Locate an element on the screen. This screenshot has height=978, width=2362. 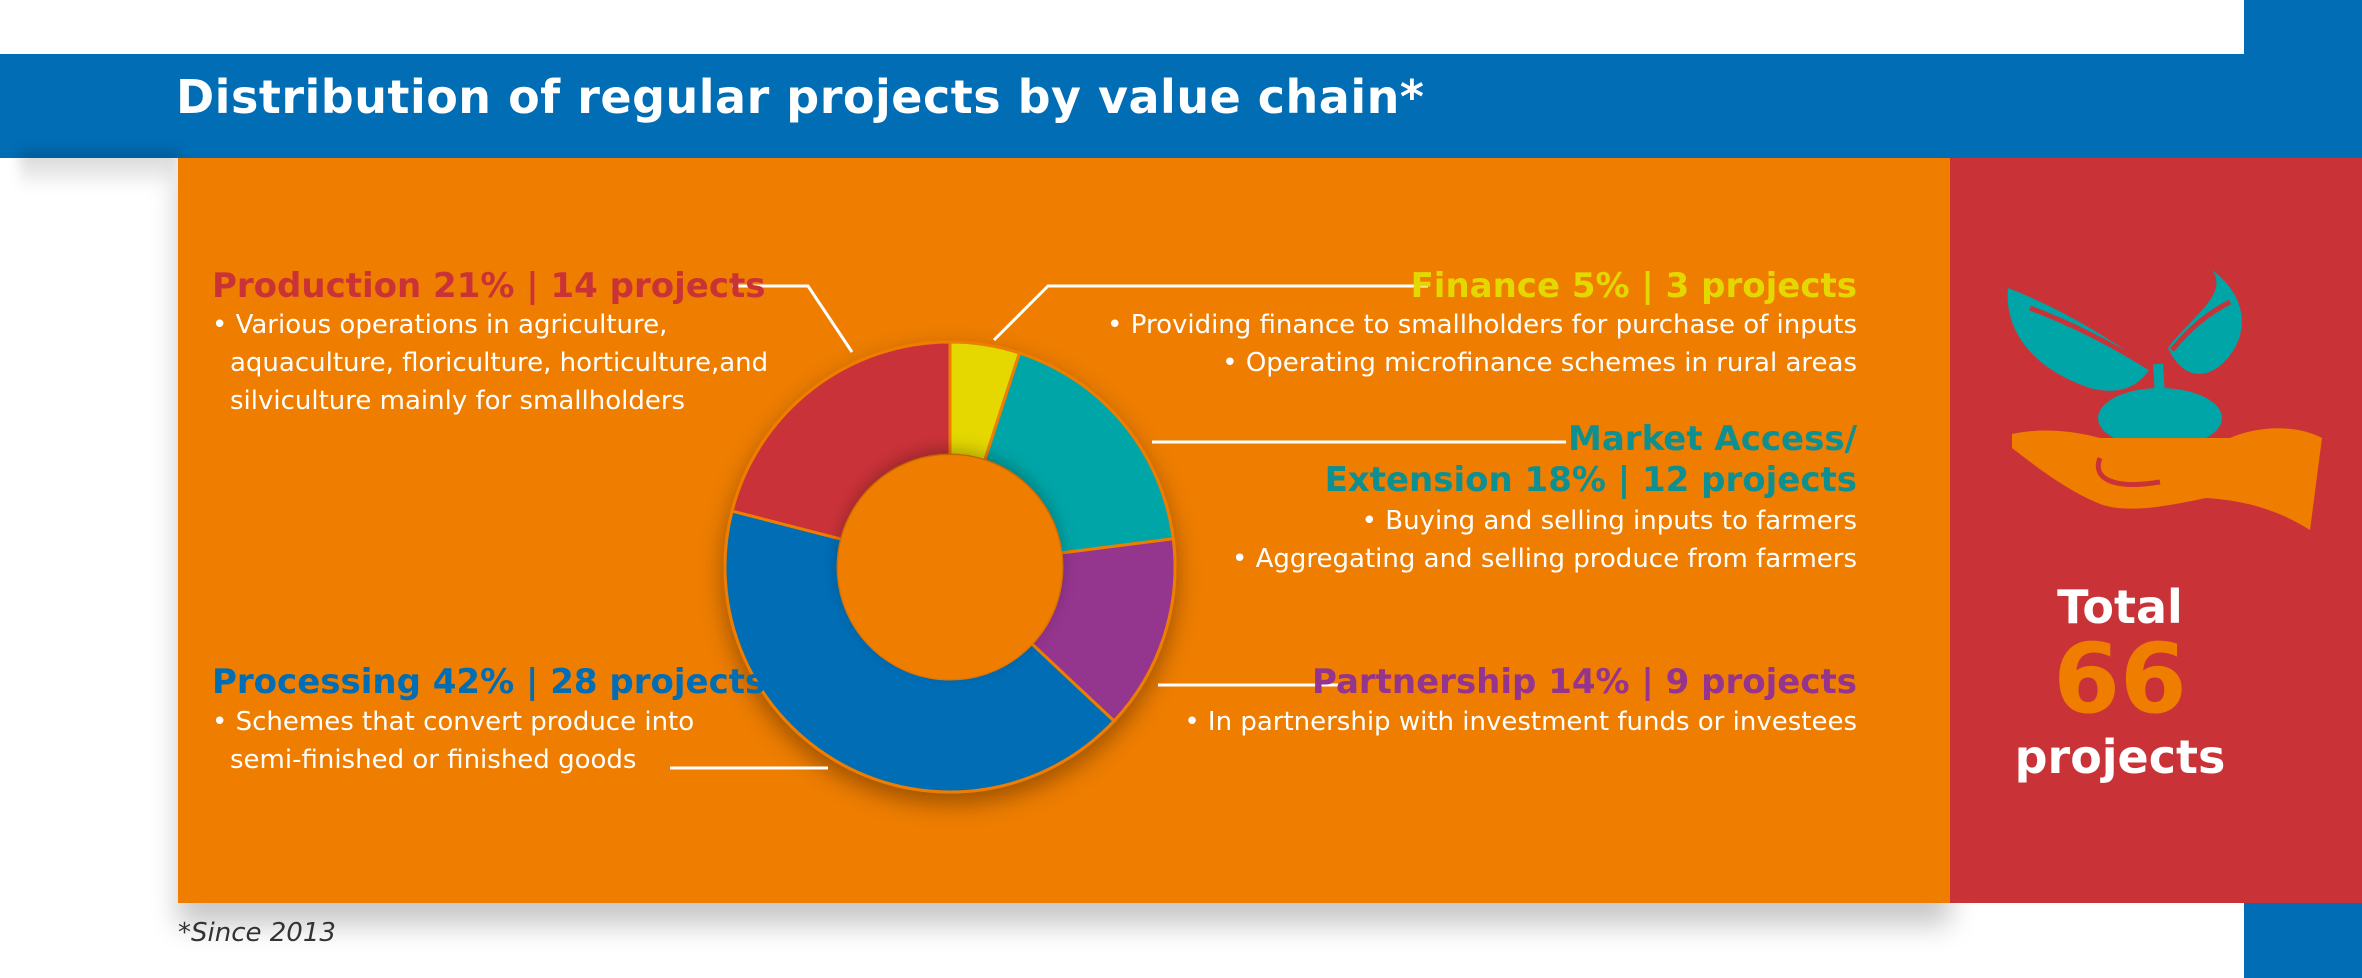
market-access-heading-line-2: Extension 18% | 12 projects is located at coordinates (1590, 480).